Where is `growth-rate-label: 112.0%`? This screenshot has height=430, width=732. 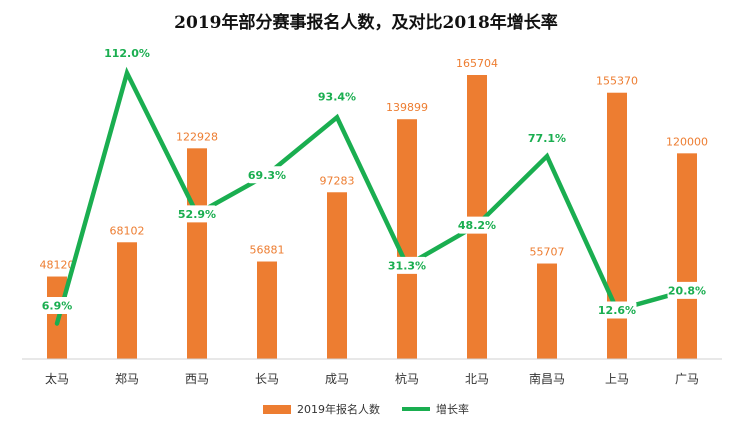
growth-rate-label: 112.0% is located at coordinates (127, 53).